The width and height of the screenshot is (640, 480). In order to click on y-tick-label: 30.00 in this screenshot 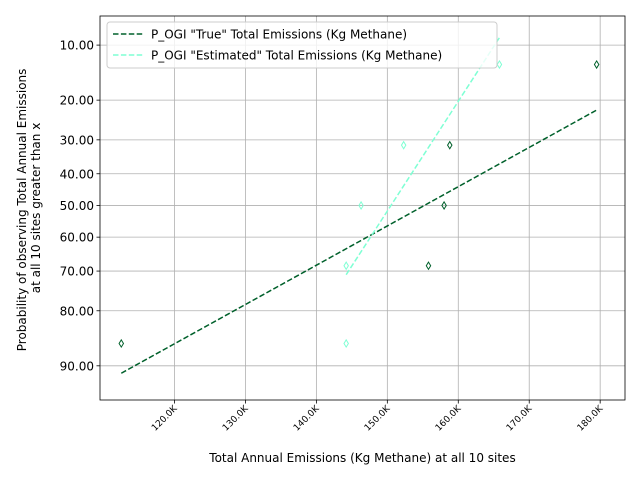, I will do `click(77, 140)`.